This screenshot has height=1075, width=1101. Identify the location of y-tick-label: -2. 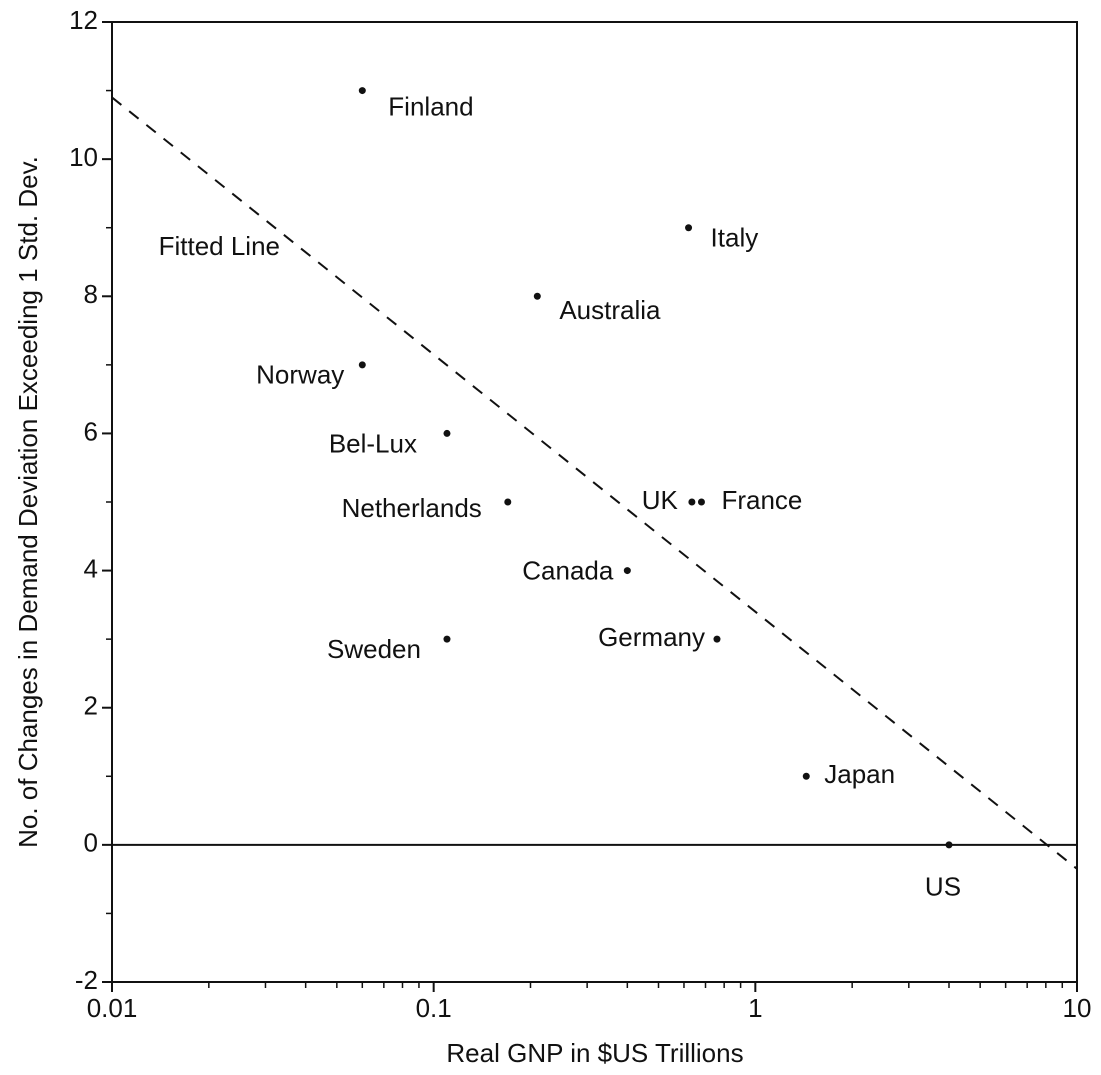
(86, 980).